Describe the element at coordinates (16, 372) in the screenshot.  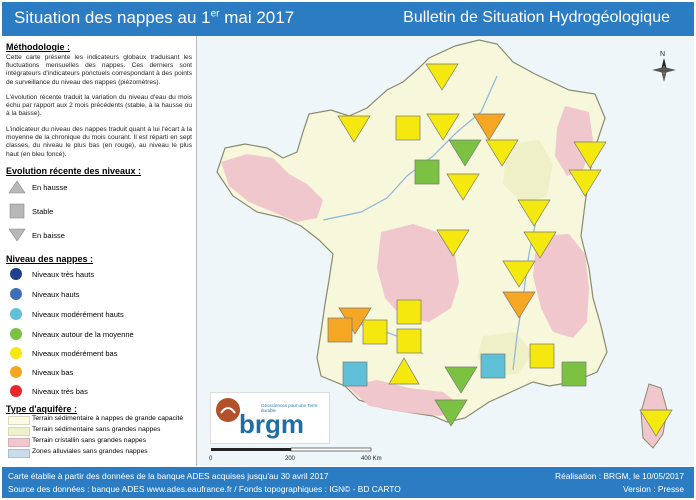
I see `level-dot-low` at that location.